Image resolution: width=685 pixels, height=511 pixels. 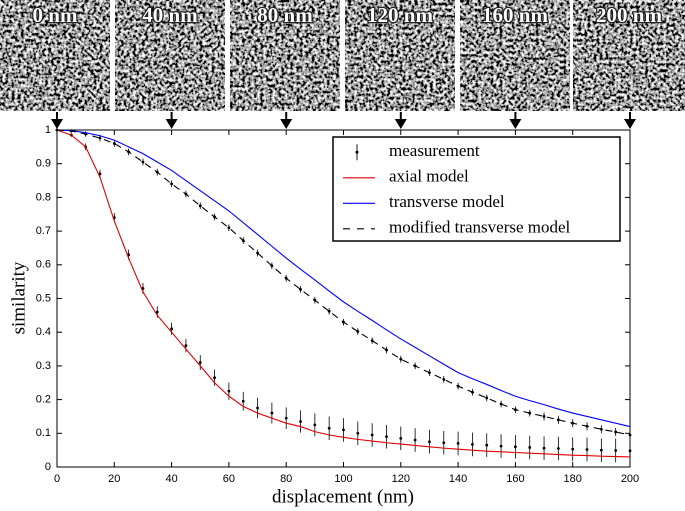 I want to click on y-tick-label: 0.1, so click(x=43, y=433).